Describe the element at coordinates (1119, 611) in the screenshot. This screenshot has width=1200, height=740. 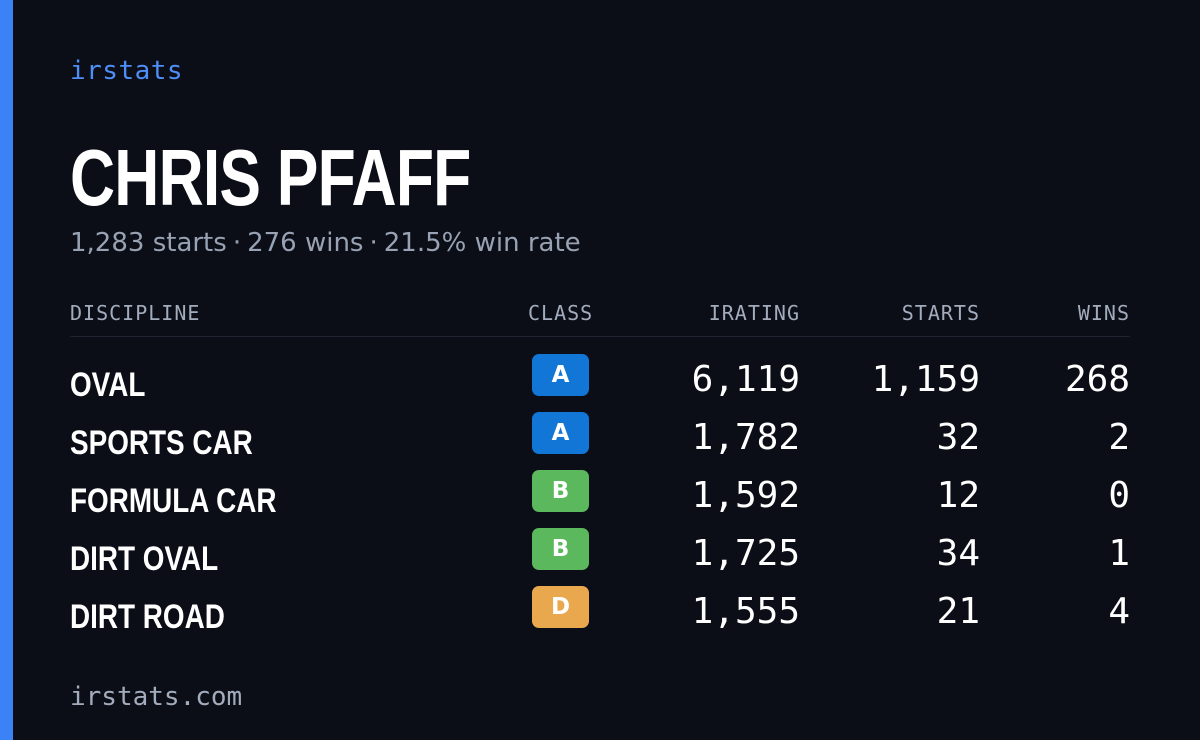
I see `row-wins: 4` at that location.